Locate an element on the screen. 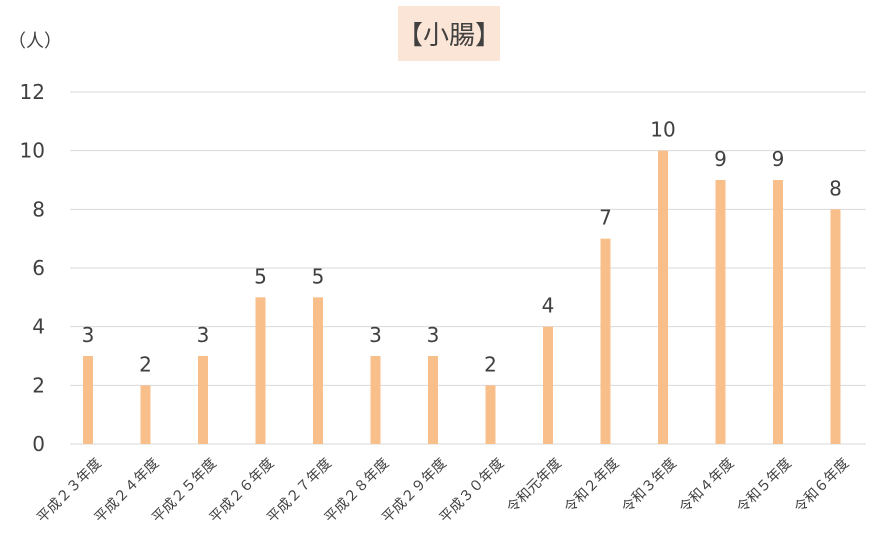 Image resolution: width=874 pixels, height=553 pixels. data-label: 10 is located at coordinates (662, 130).